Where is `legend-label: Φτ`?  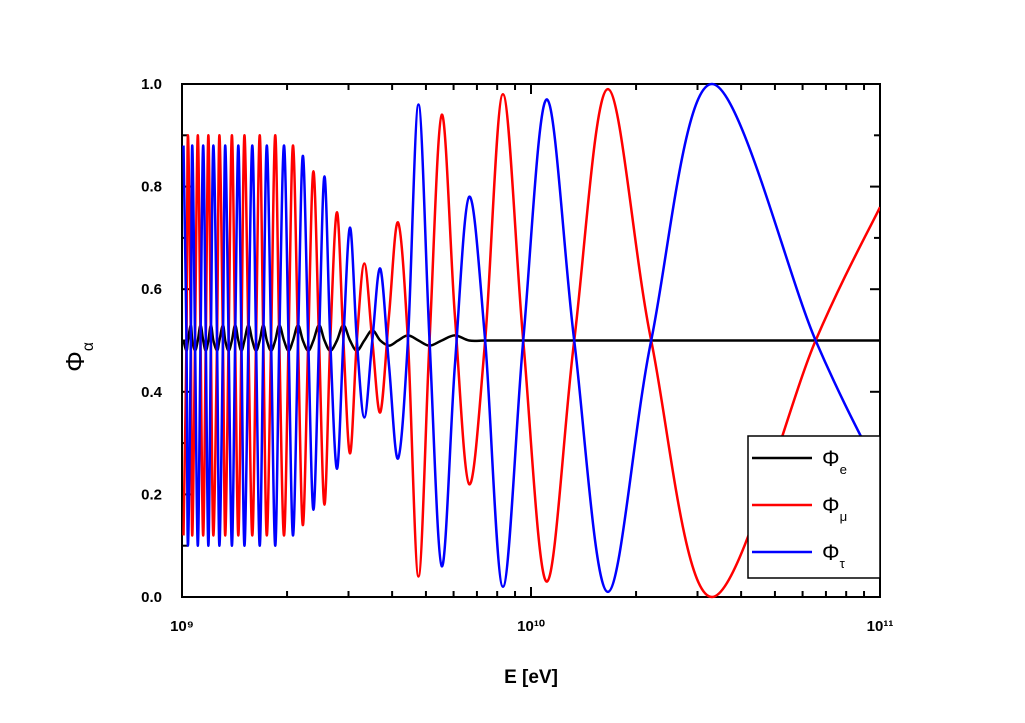 legend-label: Φτ is located at coordinates (834, 555).